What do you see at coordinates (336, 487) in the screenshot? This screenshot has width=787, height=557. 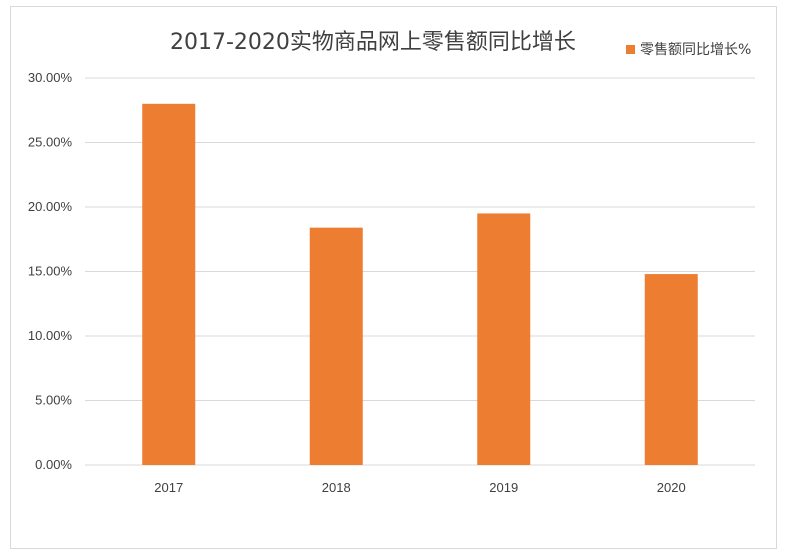 I see `x-tick-label: 2018` at bounding box center [336, 487].